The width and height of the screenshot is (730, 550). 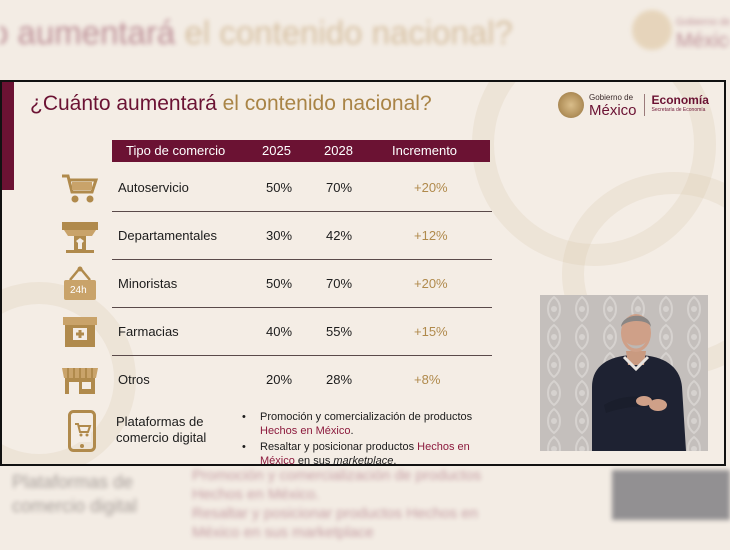 I want to click on row-type: Farmacias, so click(x=148, y=331).